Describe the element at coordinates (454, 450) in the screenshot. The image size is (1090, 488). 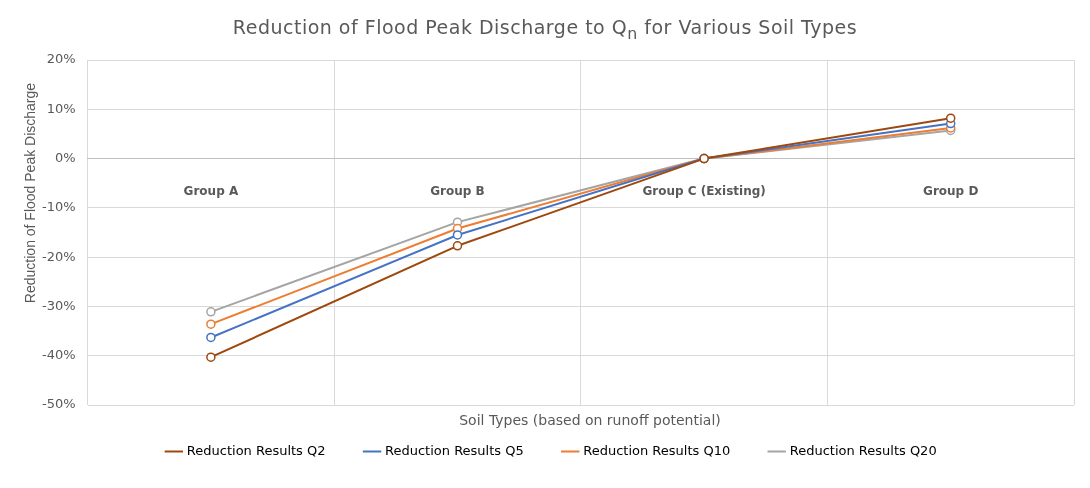
I see `legend-label: Reduction Results Q5` at that location.